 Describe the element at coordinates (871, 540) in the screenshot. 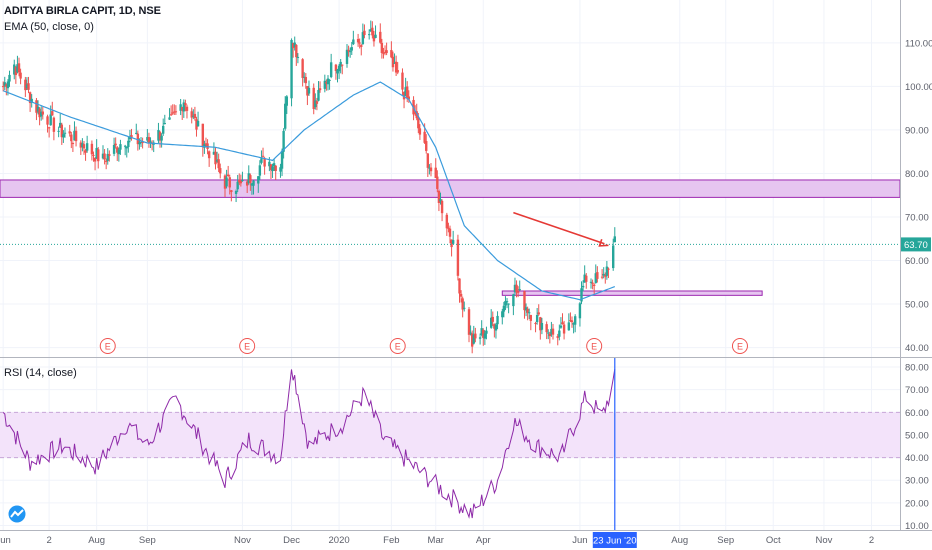

I see `time-axis-label: 2` at that location.